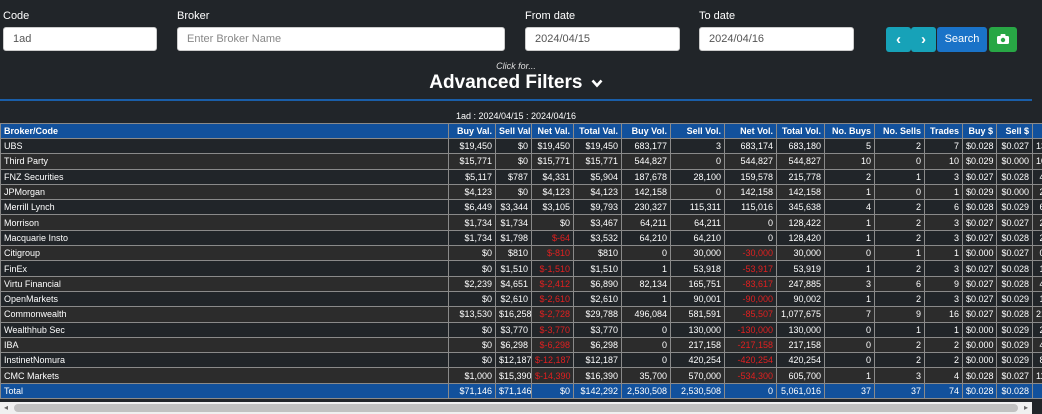  I want to click on column-header: No. Buys, so click(849, 131).